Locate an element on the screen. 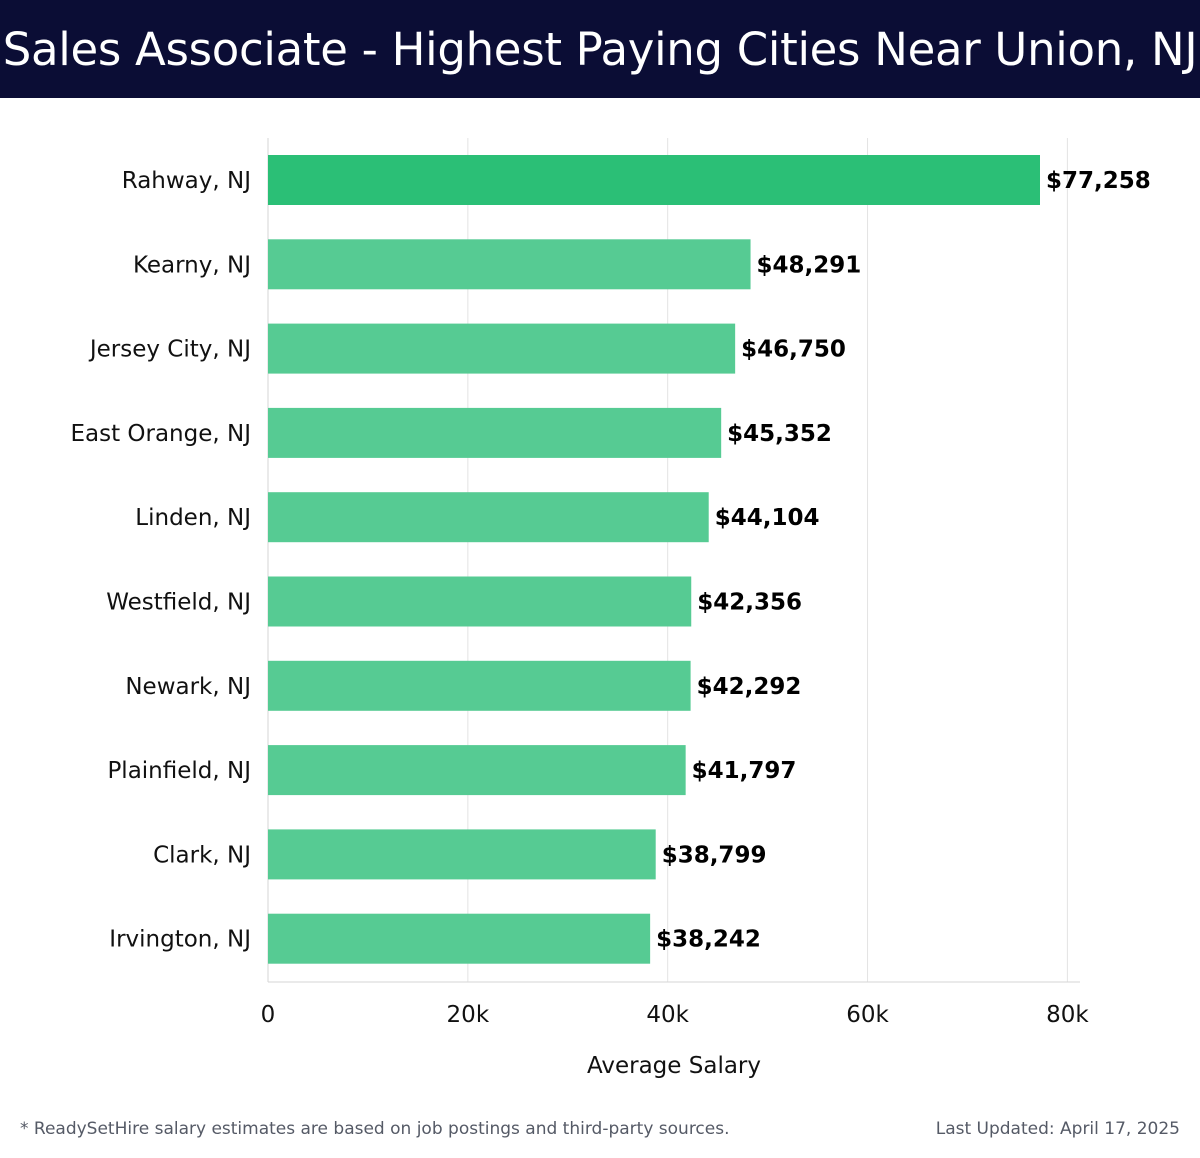  value-label: $46,750 is located at coordinates (793, 350).